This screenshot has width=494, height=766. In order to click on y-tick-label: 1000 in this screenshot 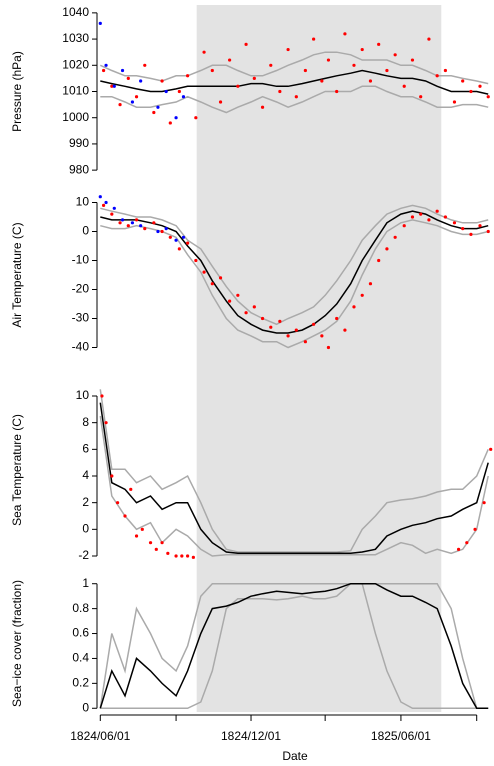, I will do `click(75, 117)`.